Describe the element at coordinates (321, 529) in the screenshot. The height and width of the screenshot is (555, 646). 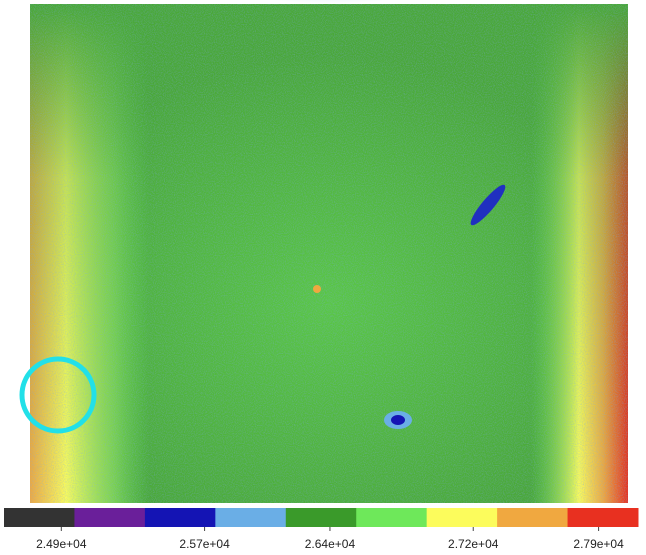
I see `colorbar: 2.49e+04 2.57e+04 2.64e+04 2.72e+04 2.79e+04` at that location.